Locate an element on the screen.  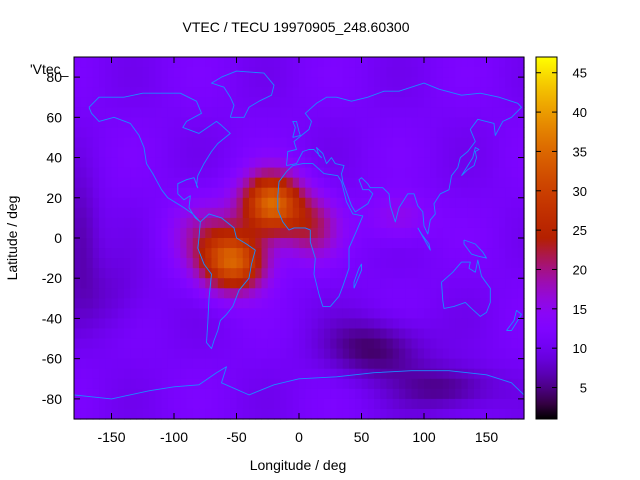
x-tick-label: 100 is located at coordinates (424, 437).